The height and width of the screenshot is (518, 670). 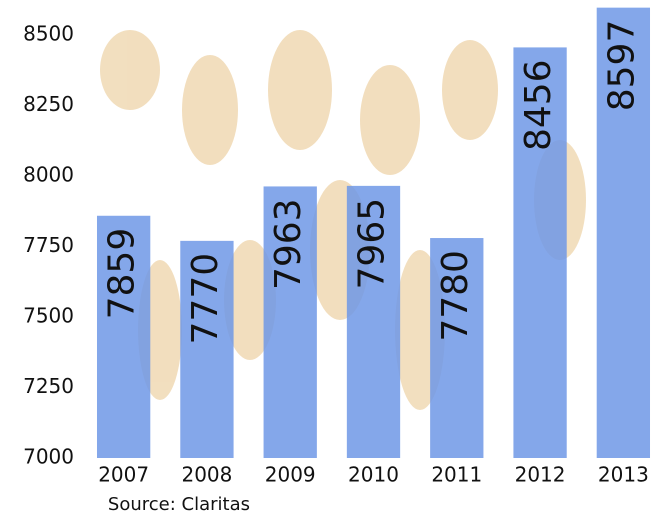 I want to click on value-label: 8456, so click(x=538, y=105).